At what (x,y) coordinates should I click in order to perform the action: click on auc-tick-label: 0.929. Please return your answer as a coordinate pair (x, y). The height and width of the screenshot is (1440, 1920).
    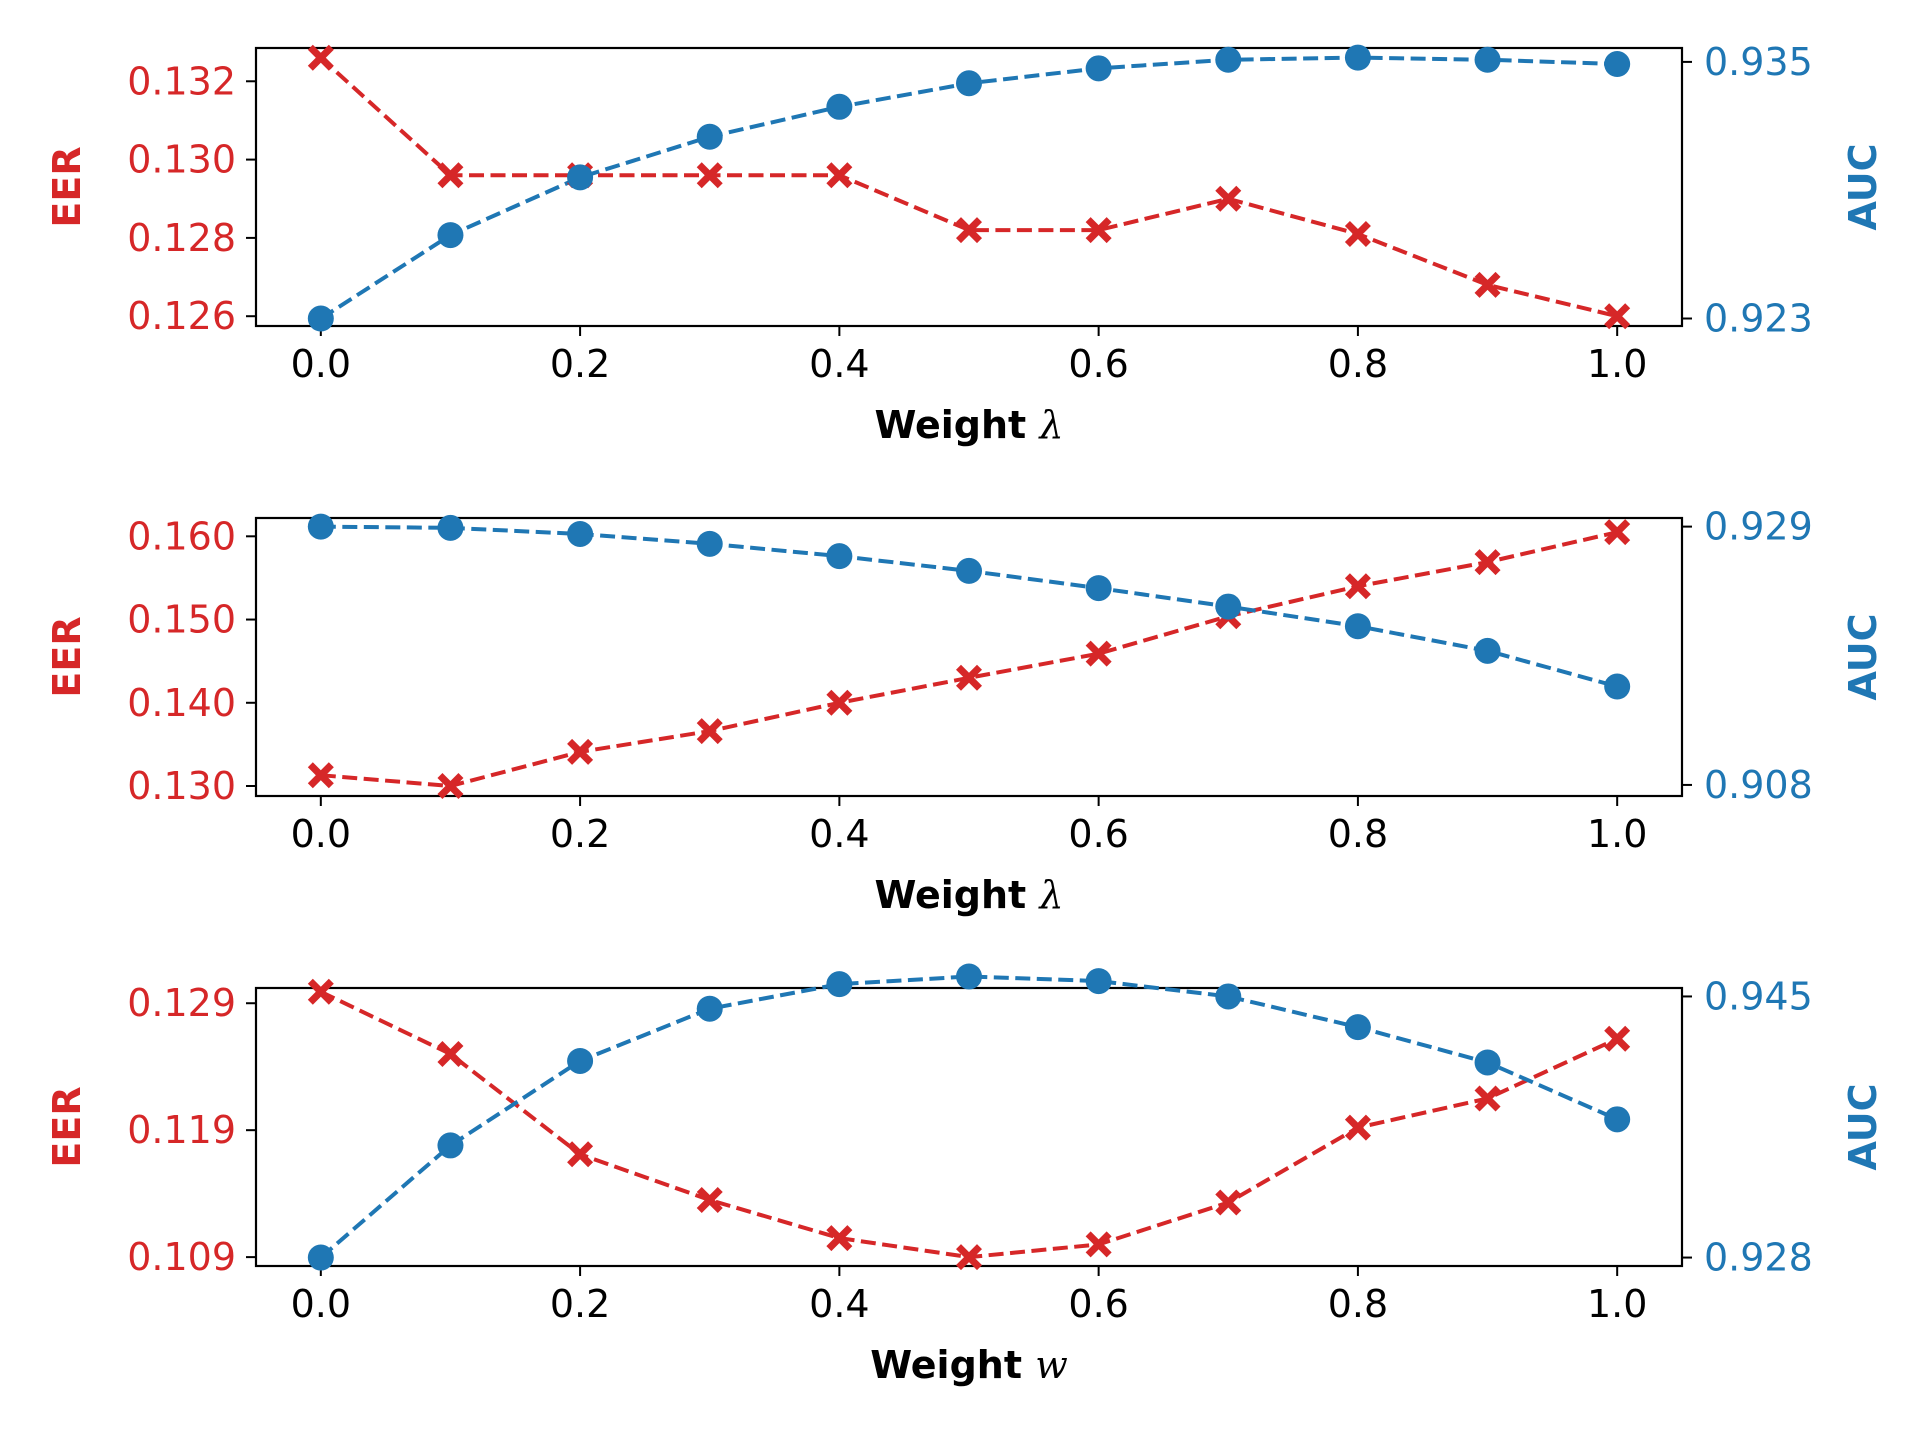
    Looking at the image, I should click on (1758, 527).